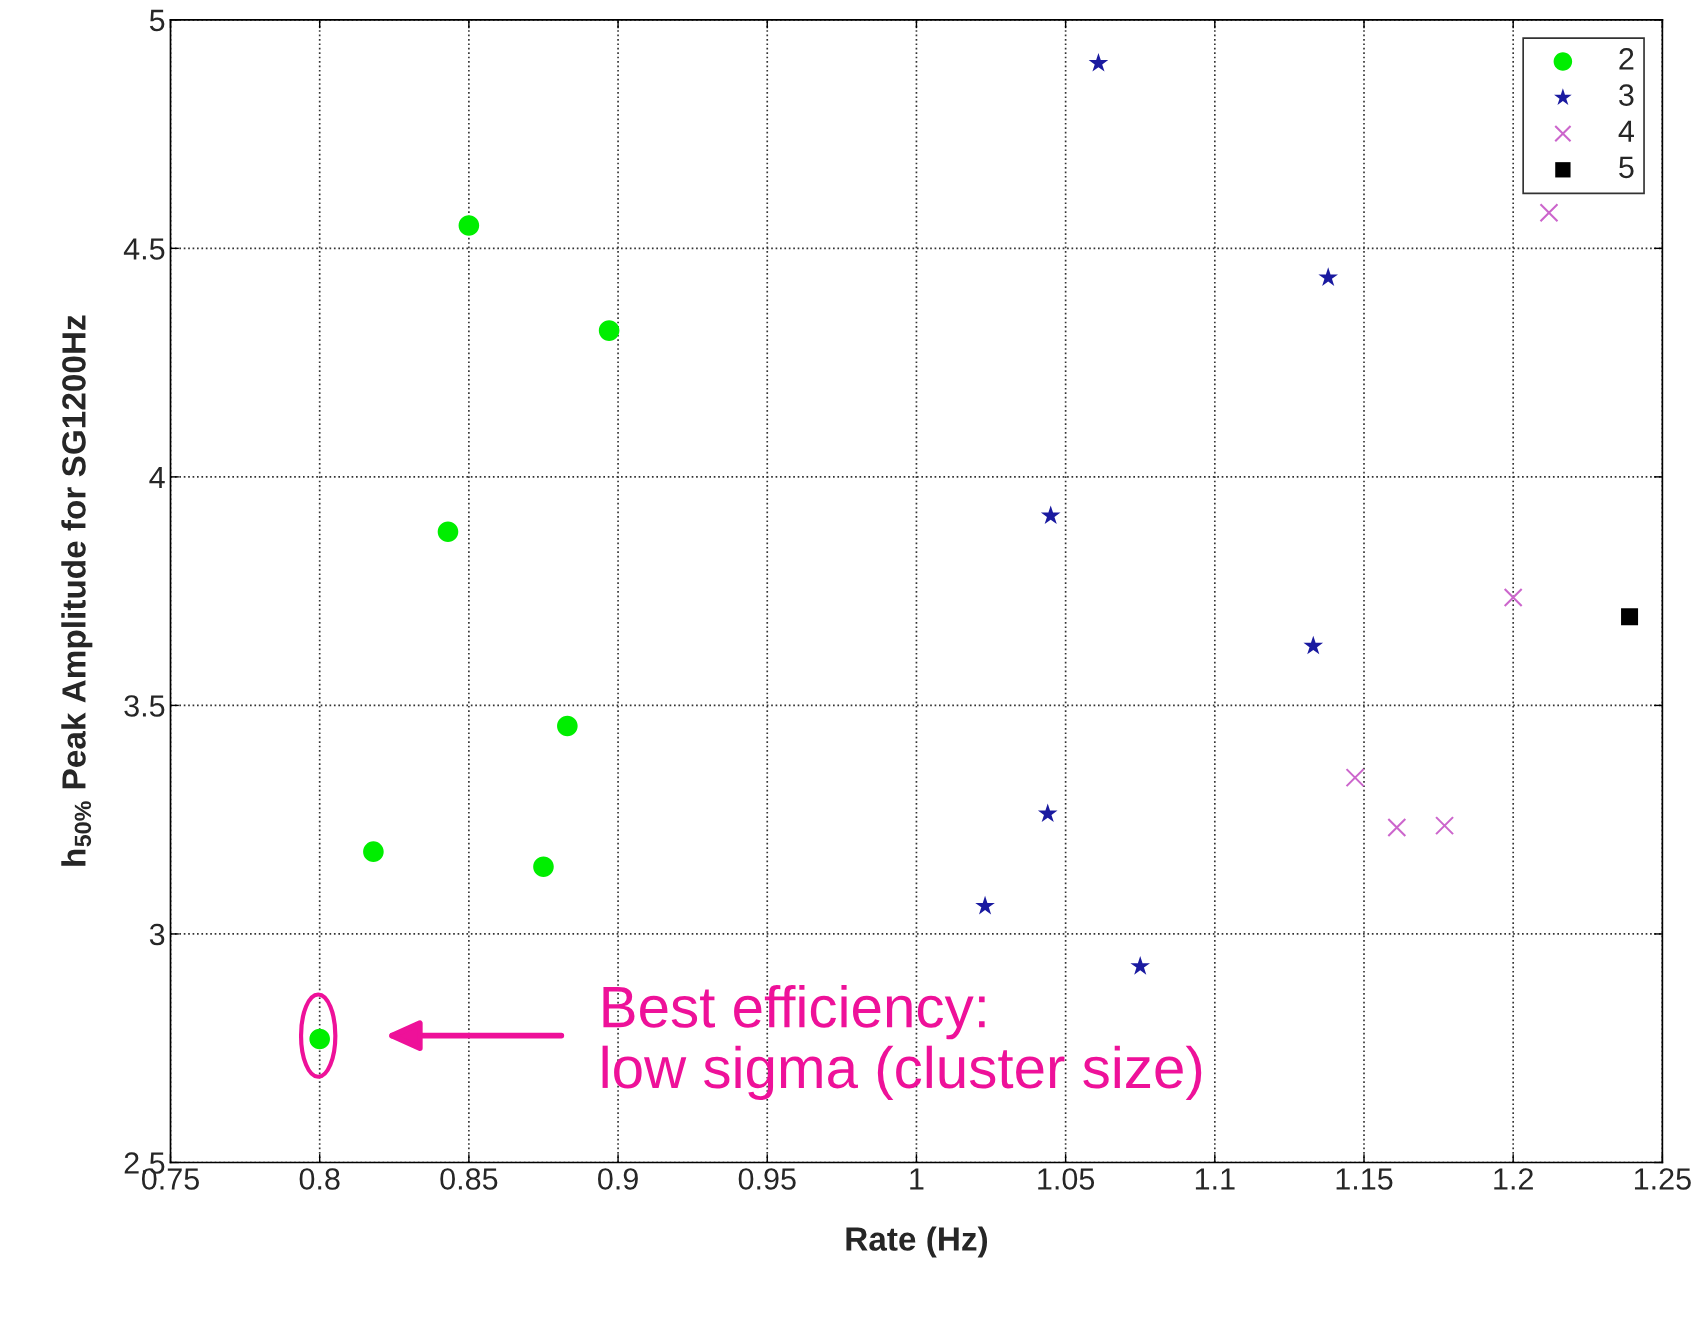 This screenshot has height=1321, width=1705. What do you see at coordinates (767, 1179) in the screenshot?
I see `x-tick-label: 0.95` at bounding box center [767, 1179].